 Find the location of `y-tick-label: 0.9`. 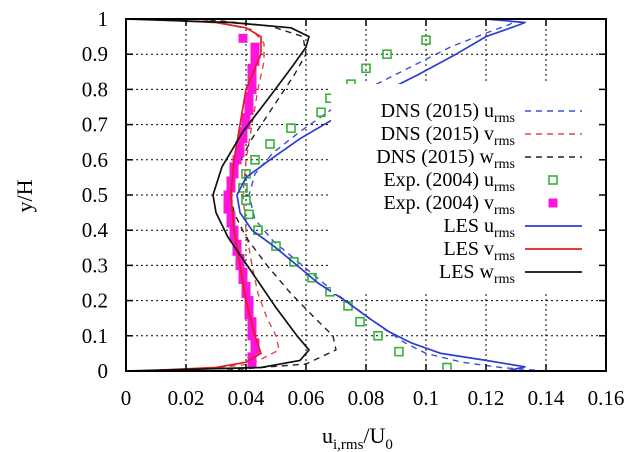

y-tick-label: 0.9 is located at coordinates (95, 54).